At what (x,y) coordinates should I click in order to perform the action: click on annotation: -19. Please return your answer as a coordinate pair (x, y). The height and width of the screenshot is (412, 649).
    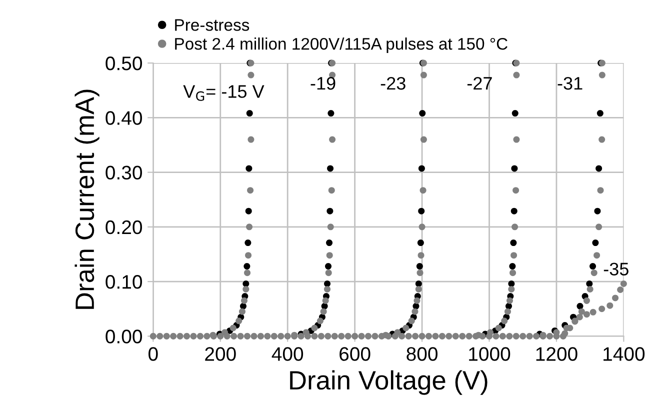
    Looking at the image, I should click on (323, 83).